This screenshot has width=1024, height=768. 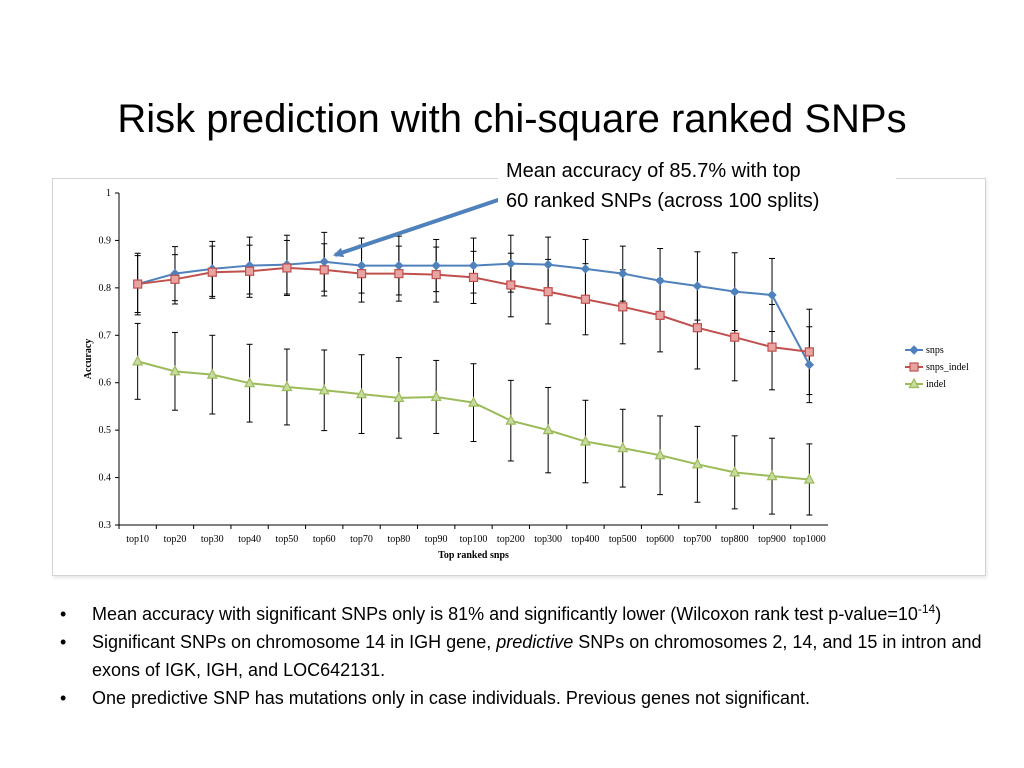 I want to click on legend-label-snps: snps, so click(x=935, y=350).